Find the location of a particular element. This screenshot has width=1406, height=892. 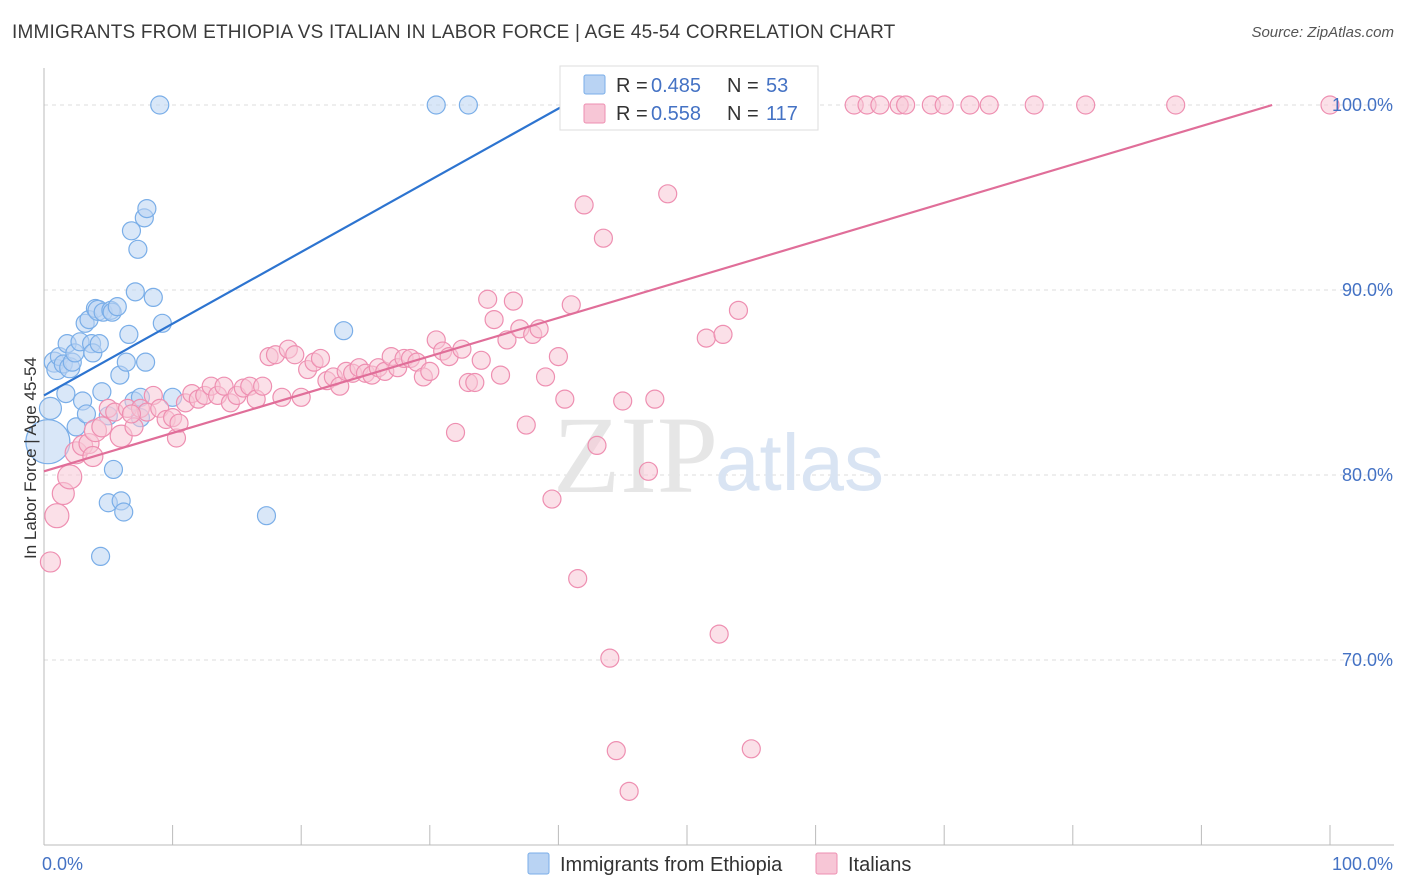

legend-swatch-ethiopia is located at coordinates (538, 863).